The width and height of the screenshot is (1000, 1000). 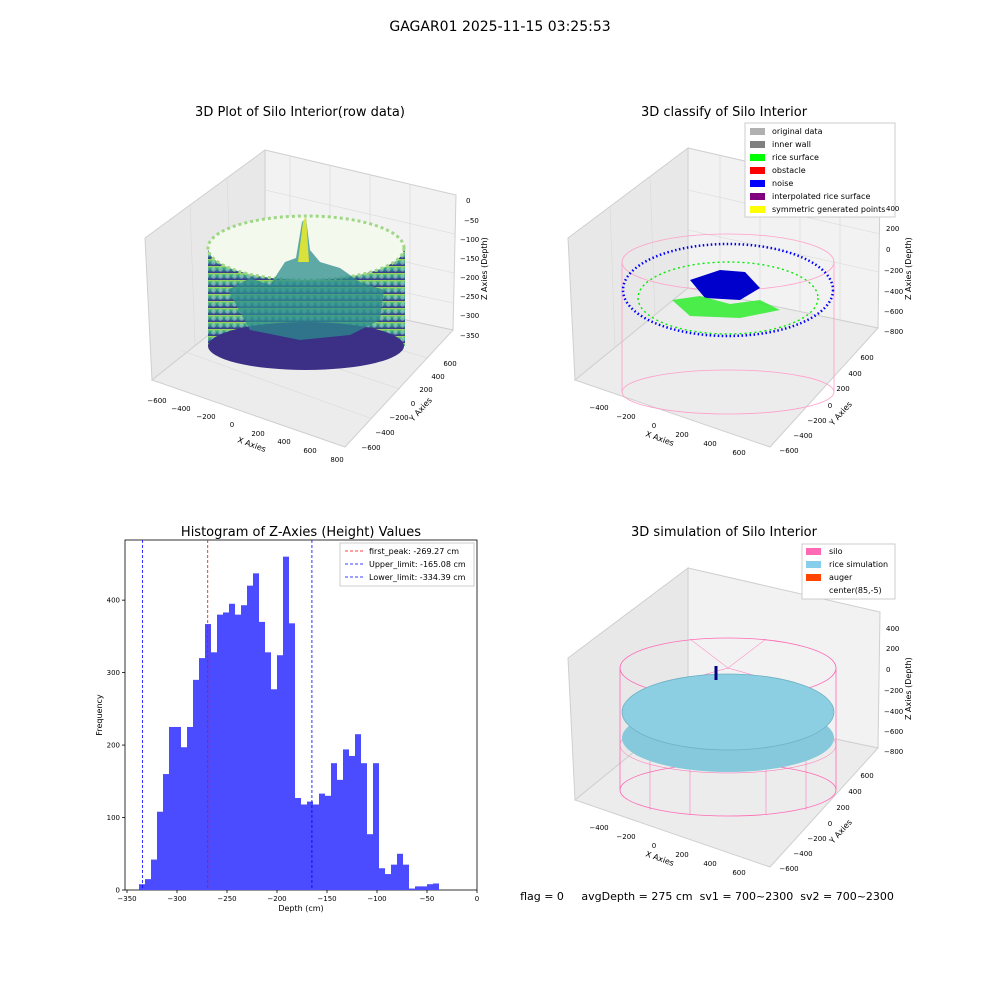 What do you see at coordinates (782, 183) in the screenshot?
I see `classify-legend-label-4: noise` at bounding box center [782, 183].